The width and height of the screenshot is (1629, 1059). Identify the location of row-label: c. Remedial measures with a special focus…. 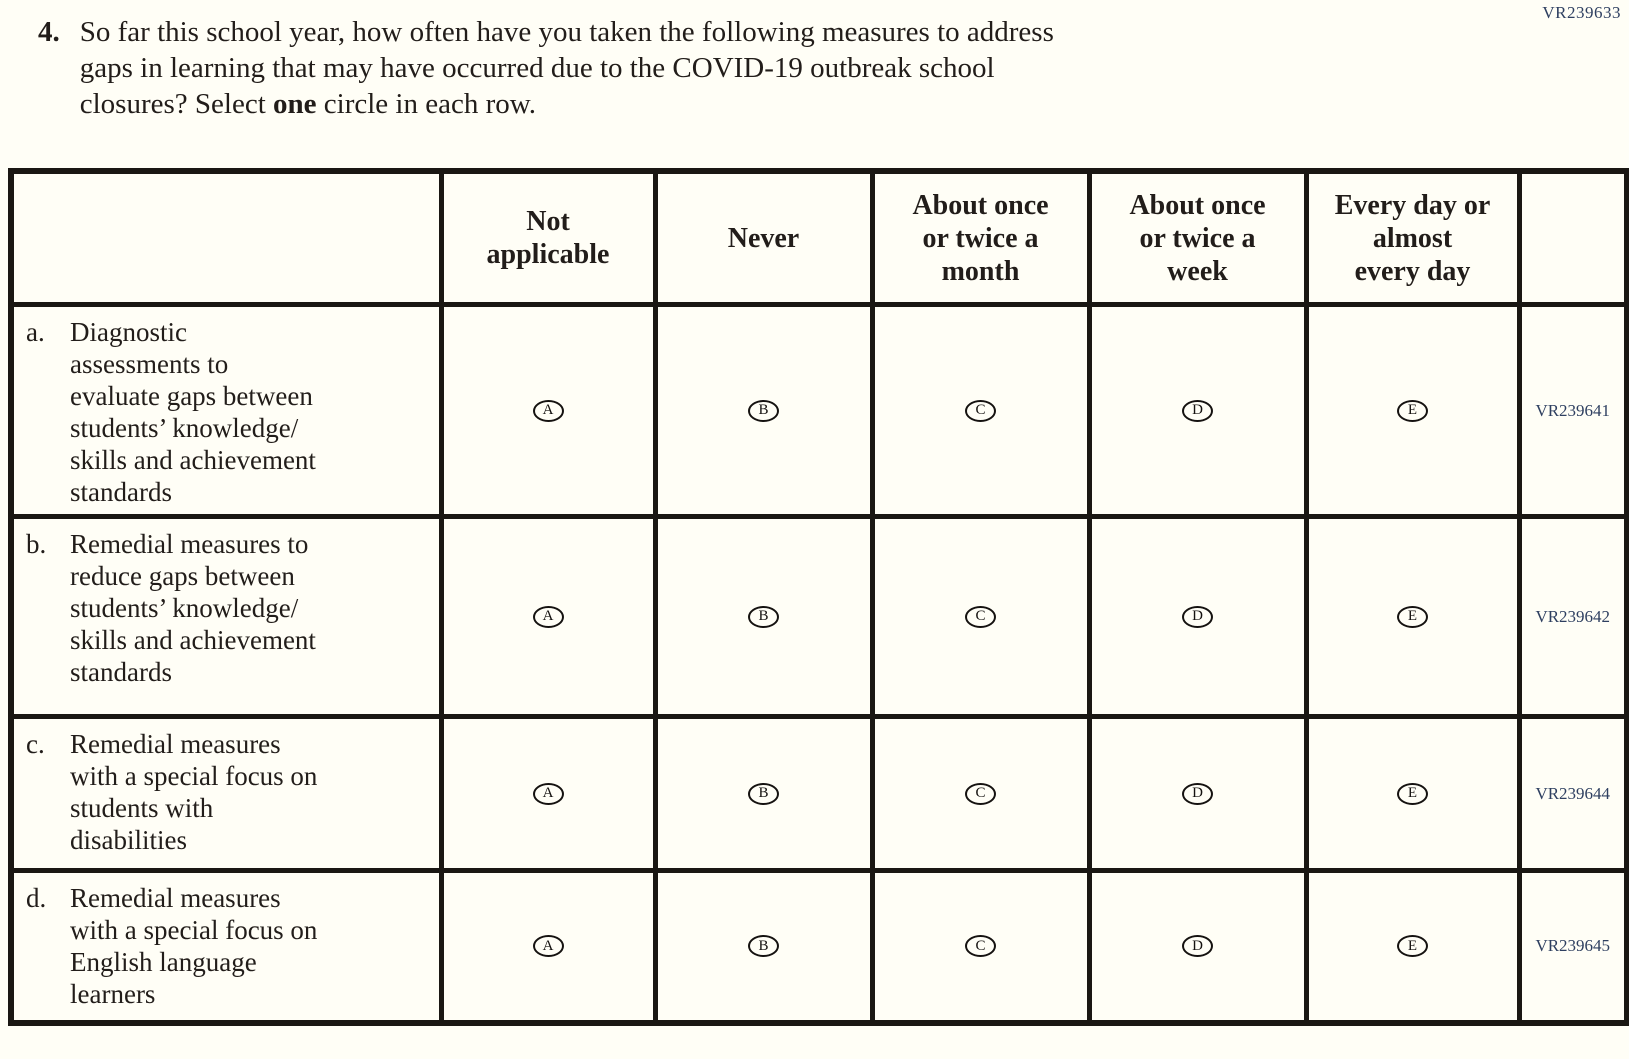
(226, 793).